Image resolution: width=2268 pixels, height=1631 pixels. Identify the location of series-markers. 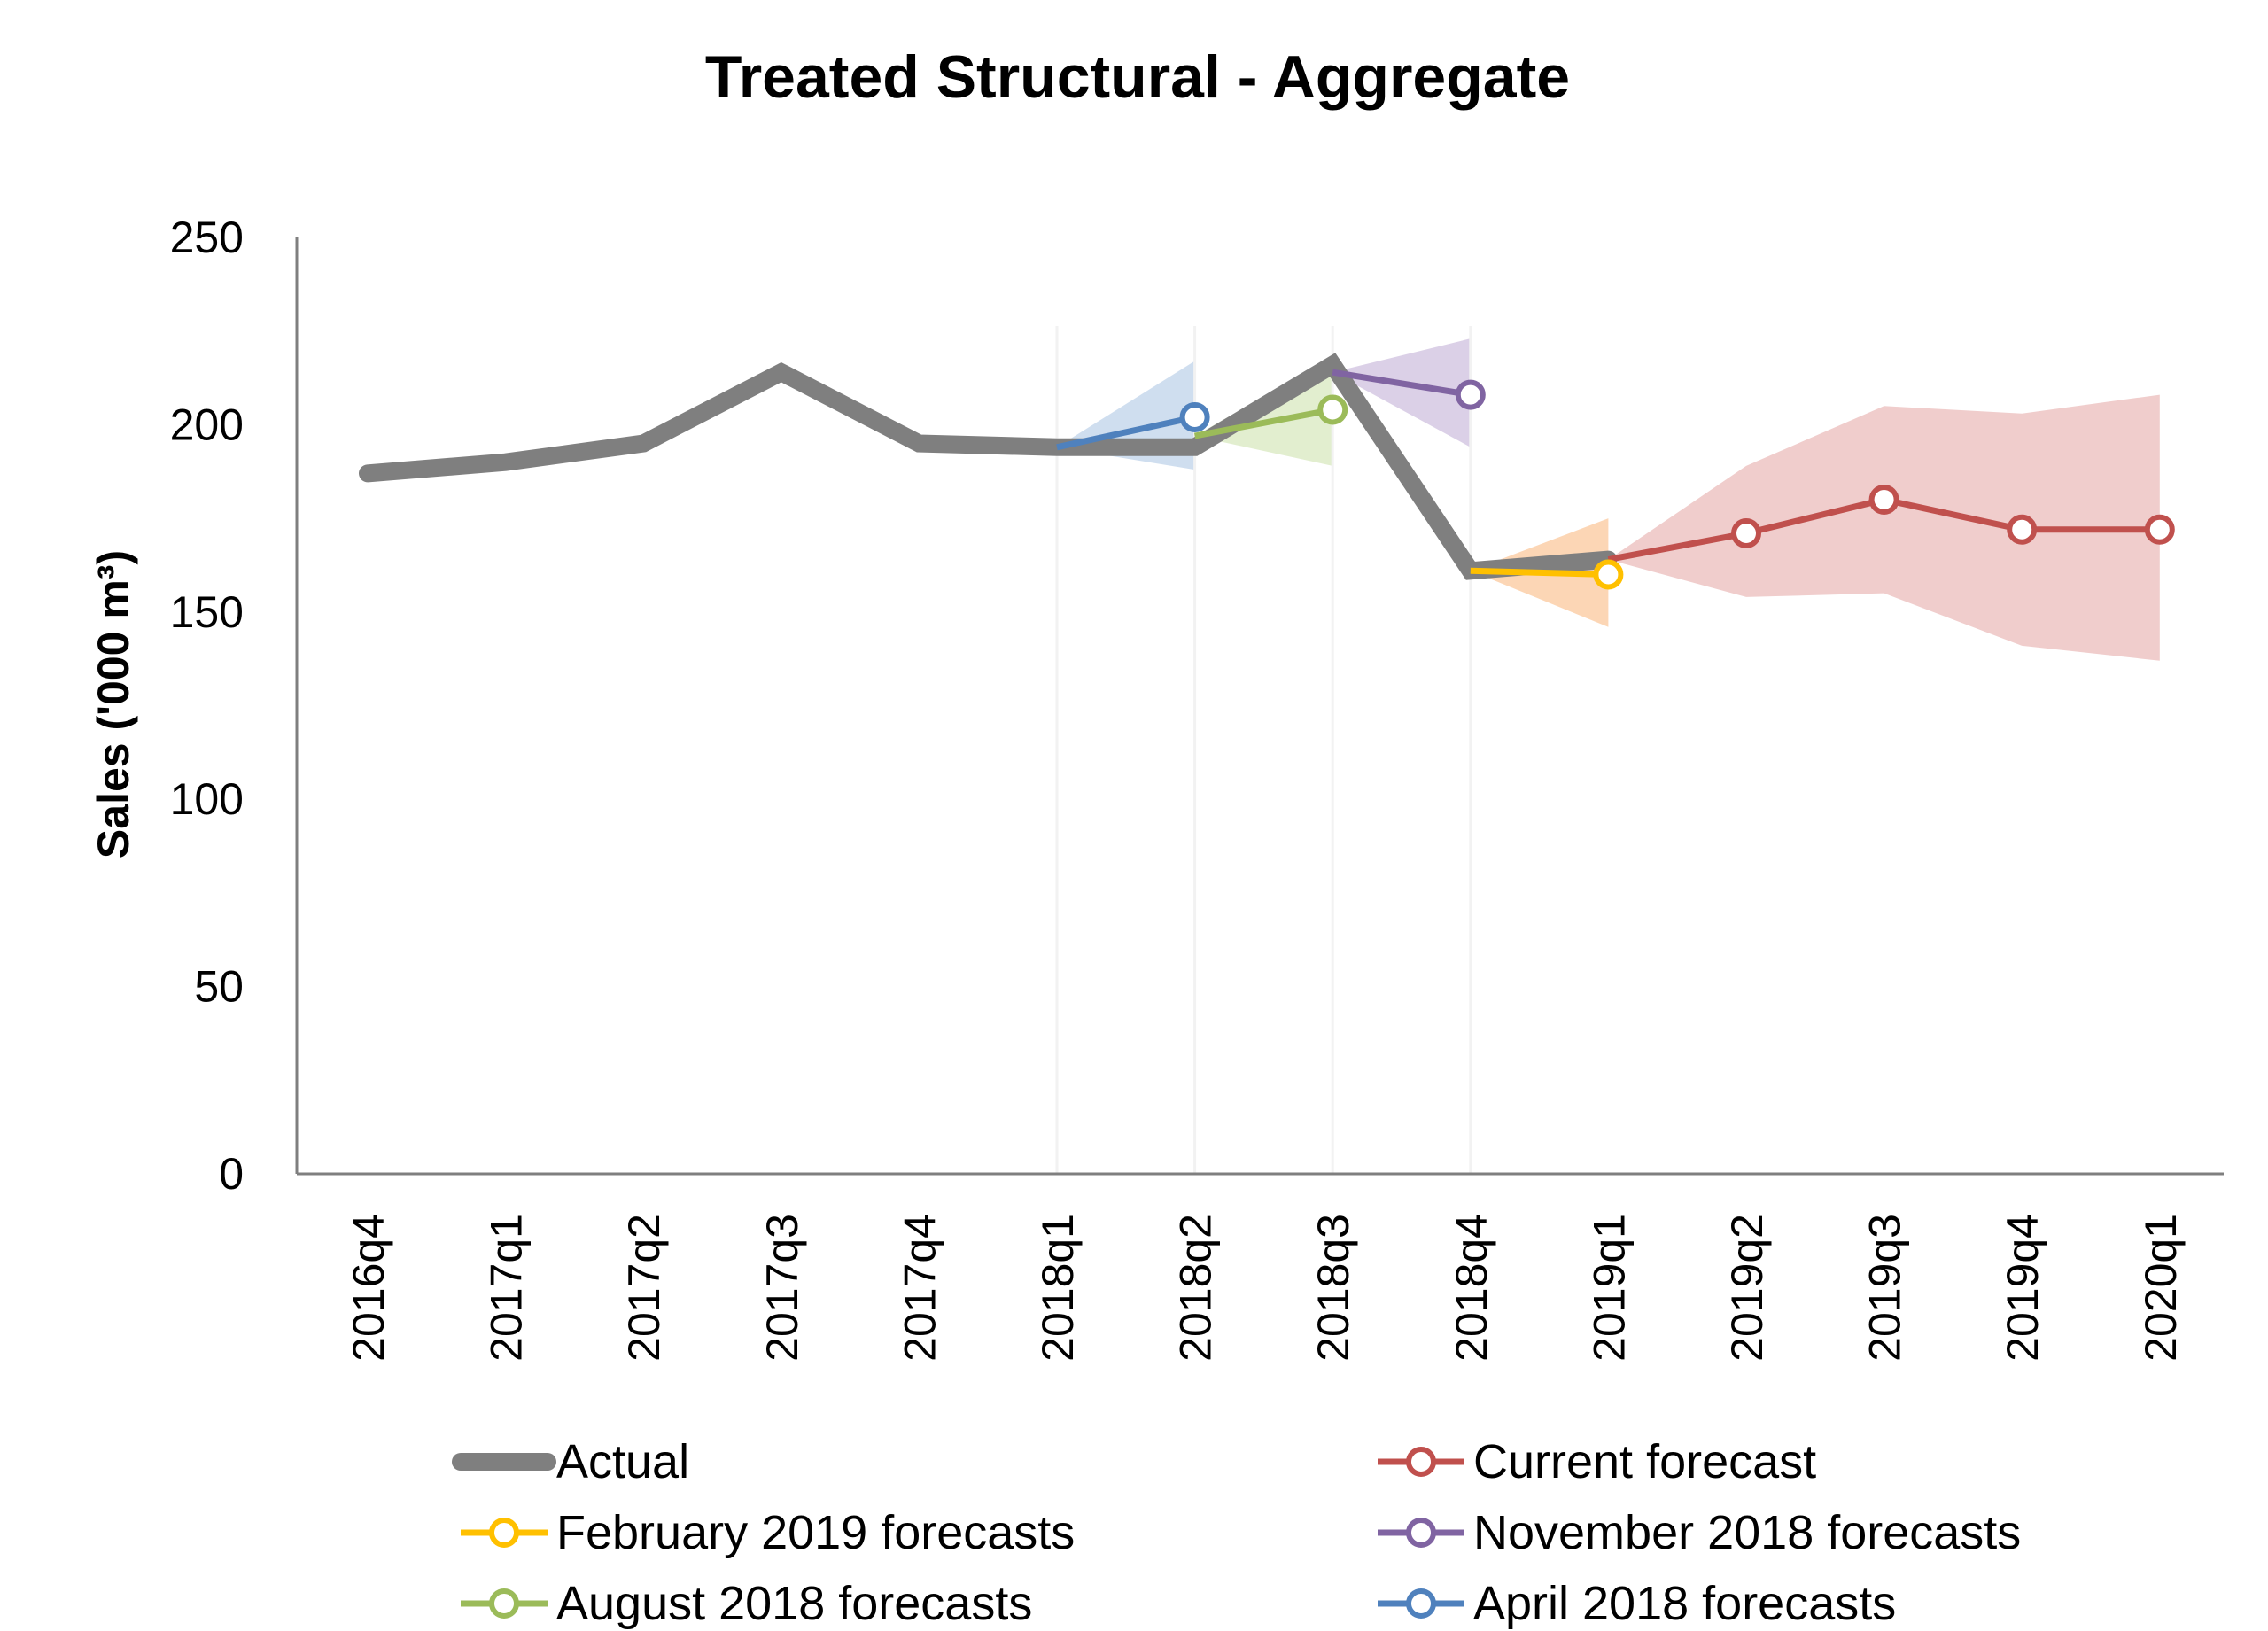
(1677, 484).